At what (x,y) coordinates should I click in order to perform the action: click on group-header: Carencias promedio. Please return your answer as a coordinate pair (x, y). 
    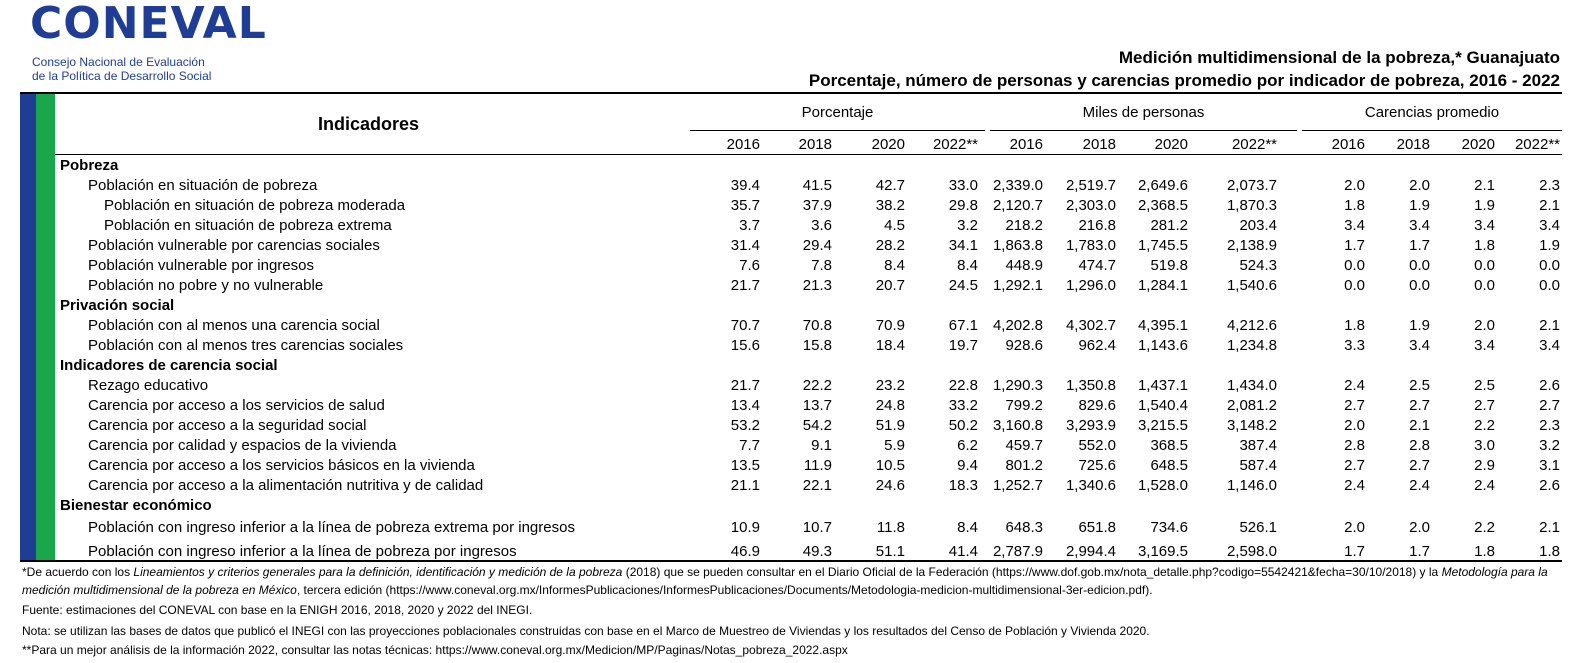
    Looking at the image, I should click on (1432, 112).